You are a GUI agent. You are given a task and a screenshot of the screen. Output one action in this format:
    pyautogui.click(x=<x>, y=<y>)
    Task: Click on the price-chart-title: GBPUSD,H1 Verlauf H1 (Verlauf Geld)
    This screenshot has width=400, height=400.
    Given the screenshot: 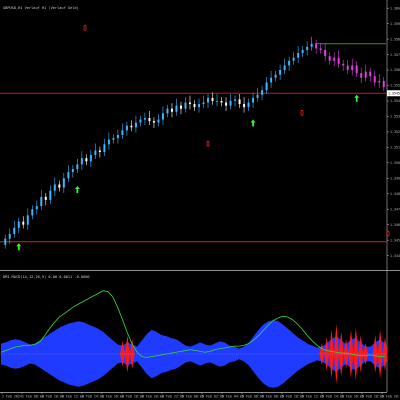 What is the action you would take?
    pyautogui.click(x=41, y=8)
    